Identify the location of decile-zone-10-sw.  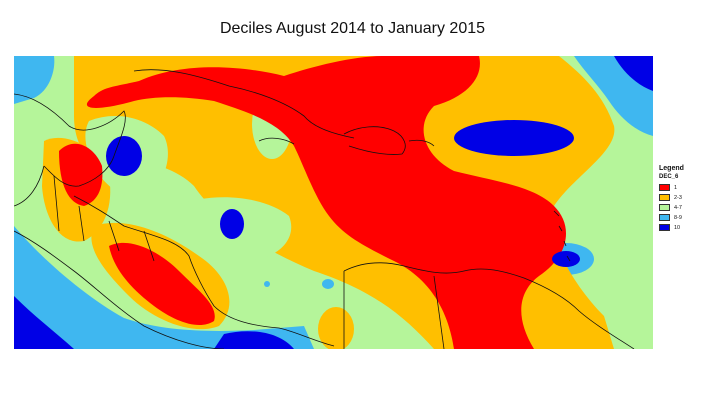
(44, 322).